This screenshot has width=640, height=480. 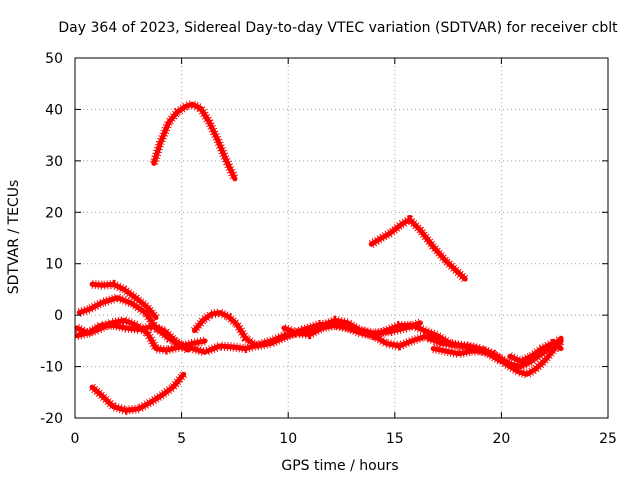 I want to click on y-tick-label: 20, so click(x=54, y=213).